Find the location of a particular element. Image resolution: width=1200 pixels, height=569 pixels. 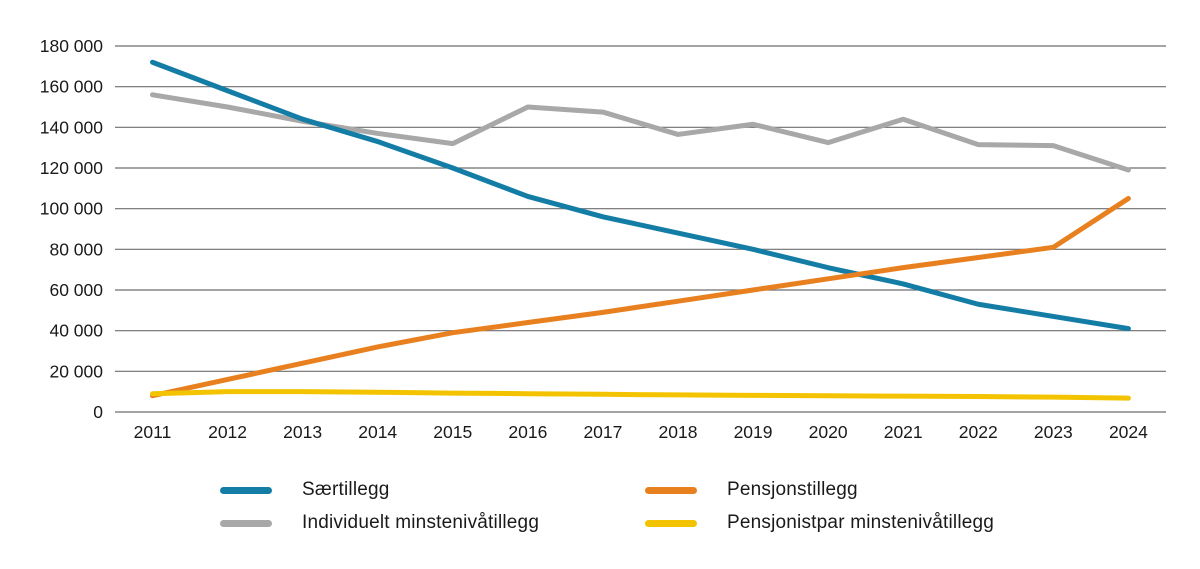

y-tick-label: 40 000 is located at coordinates (76, 331).